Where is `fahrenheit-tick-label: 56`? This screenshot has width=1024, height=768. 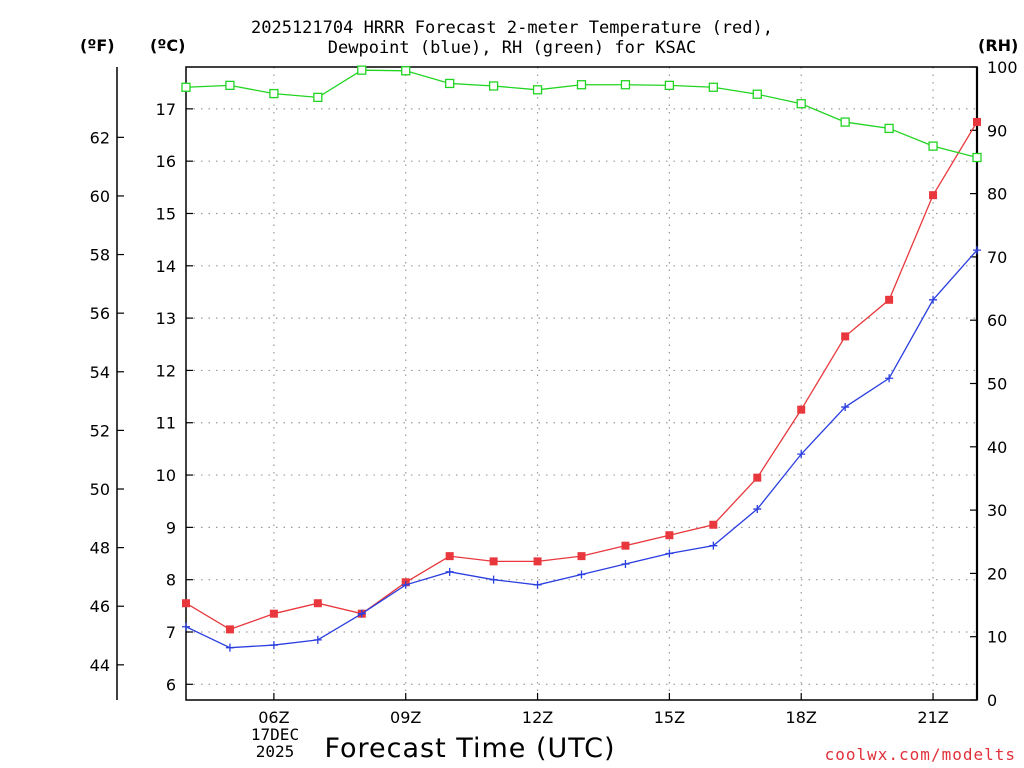 fahrenheit-tick-label: 56 is located at coordinates (100, 313).